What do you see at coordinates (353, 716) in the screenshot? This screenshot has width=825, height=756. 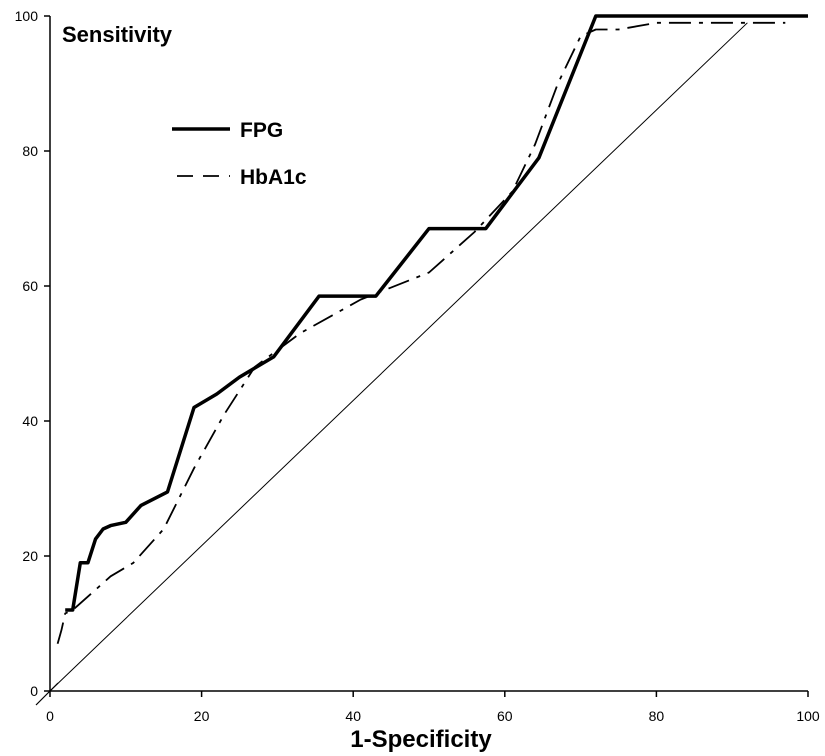 I see `x-tick-label: 40` at bounding box center [353, 716].